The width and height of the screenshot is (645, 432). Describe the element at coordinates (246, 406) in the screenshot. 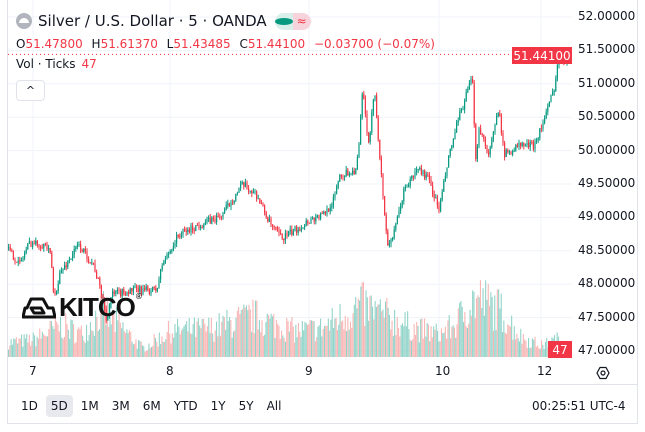

I see `range-button-5y: 5Y` at that location.